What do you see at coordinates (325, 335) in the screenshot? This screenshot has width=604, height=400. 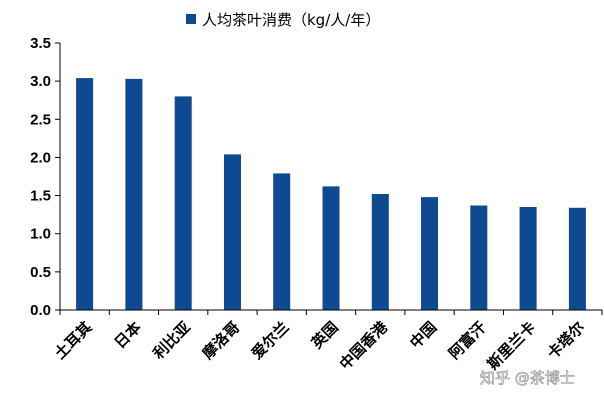 I see `x-tick-label: 英国` at bounding box center [325, 335].